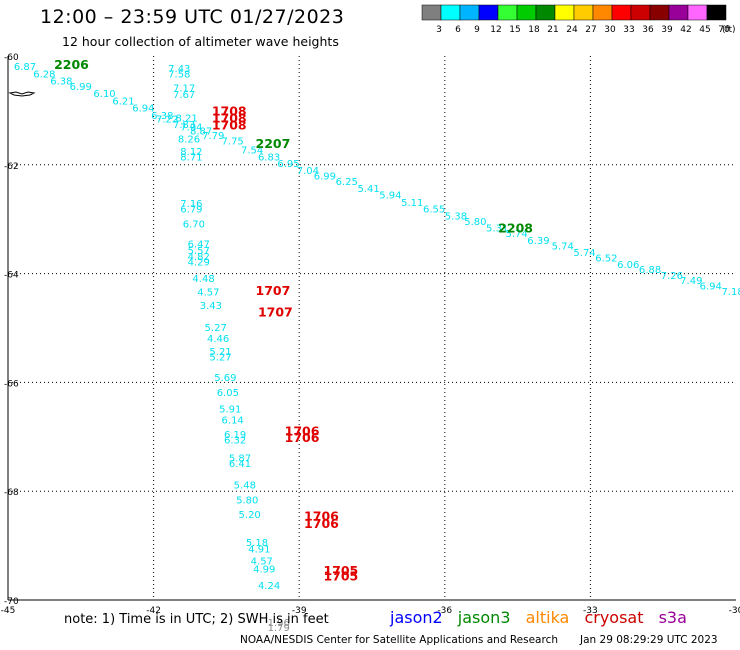 Image resolution: width=740 pixels, height=650 pixels. I want to click on wave-height-label: 6.87, so click(25, 67).